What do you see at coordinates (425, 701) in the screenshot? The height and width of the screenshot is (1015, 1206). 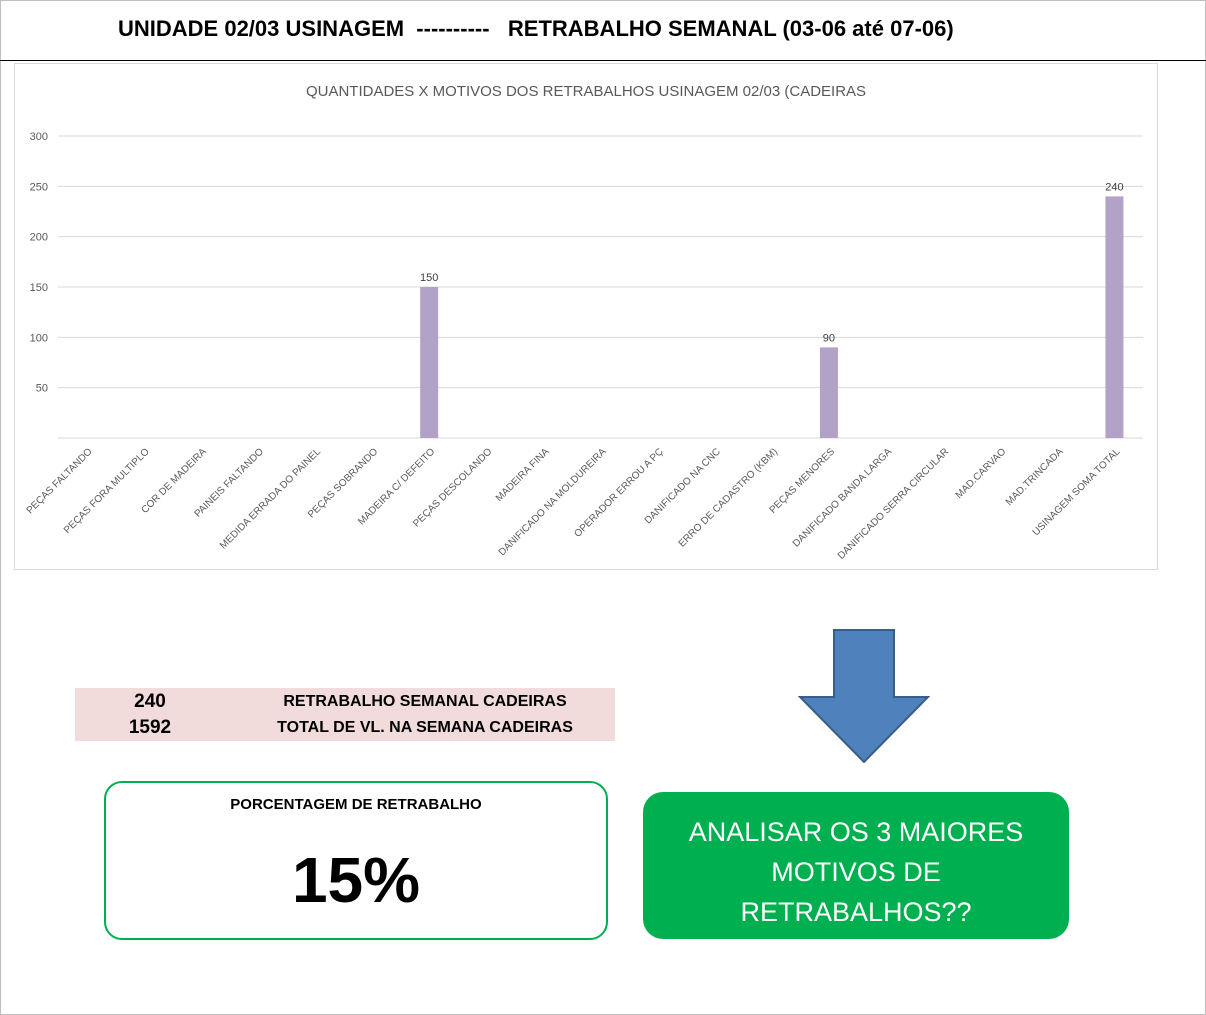 I see `summary-label: RETRABALHO SEMANAL CADEIRAS` at bounding box center [425, 701].